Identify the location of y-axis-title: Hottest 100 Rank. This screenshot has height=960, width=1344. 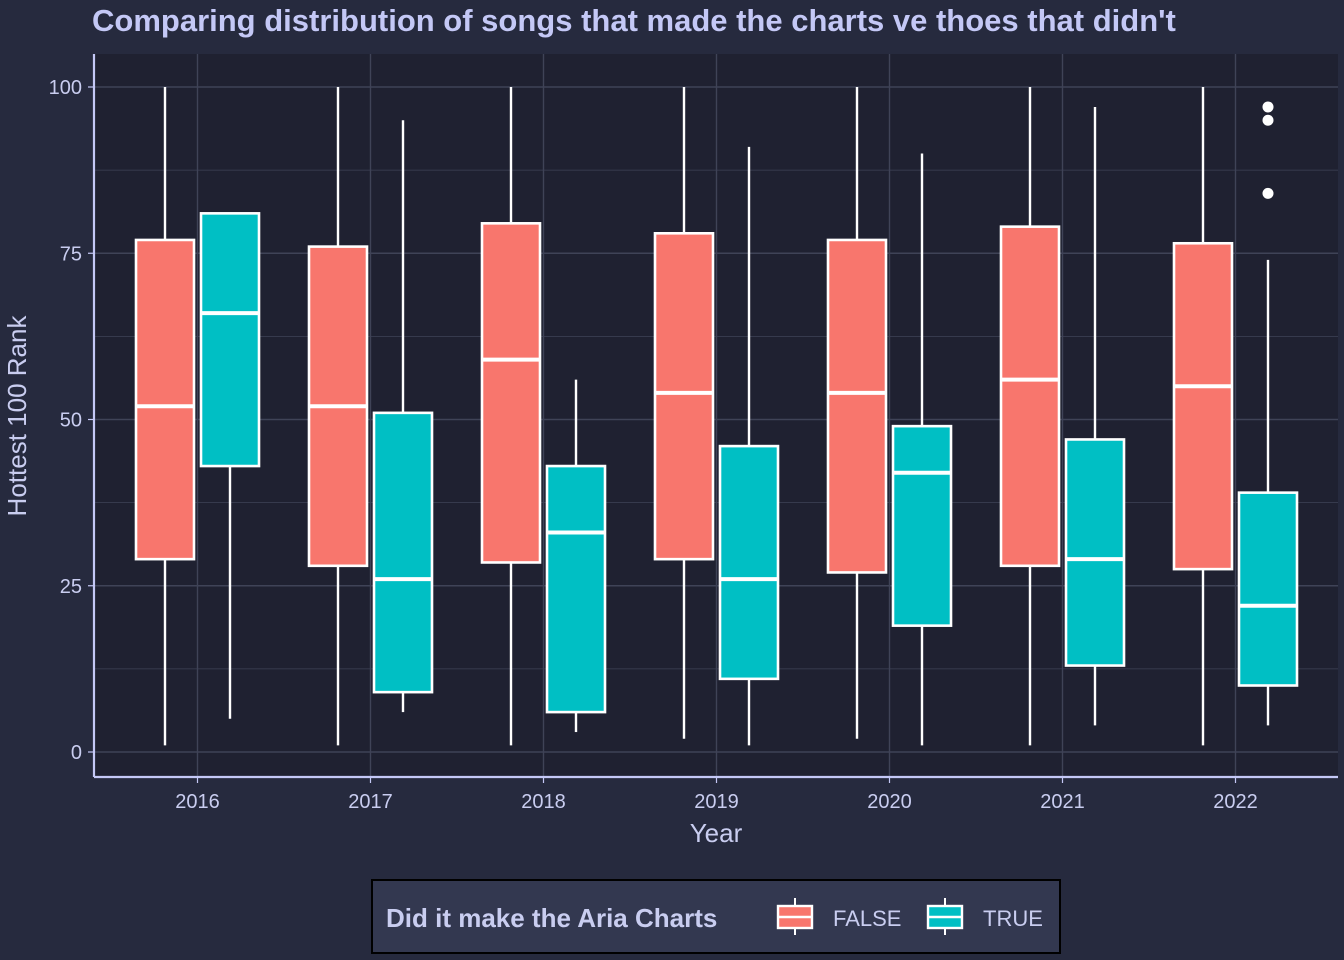
(17, 416).